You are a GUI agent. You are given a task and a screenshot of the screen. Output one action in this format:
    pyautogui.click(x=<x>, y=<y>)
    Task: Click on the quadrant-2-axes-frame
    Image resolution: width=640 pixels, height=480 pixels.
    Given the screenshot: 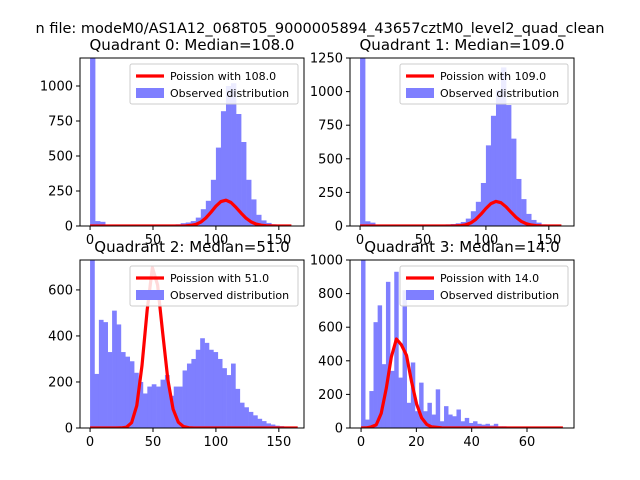 What is the action you would take?
    pyautogui.click(x=192, y=344)
    